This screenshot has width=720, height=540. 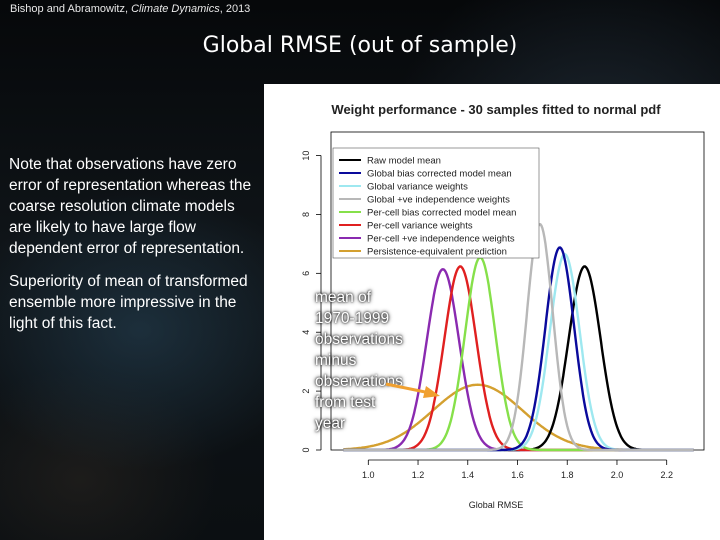 I want to click on legend-label: Persistence-equivalent prediction, so click(x=437, y=252).